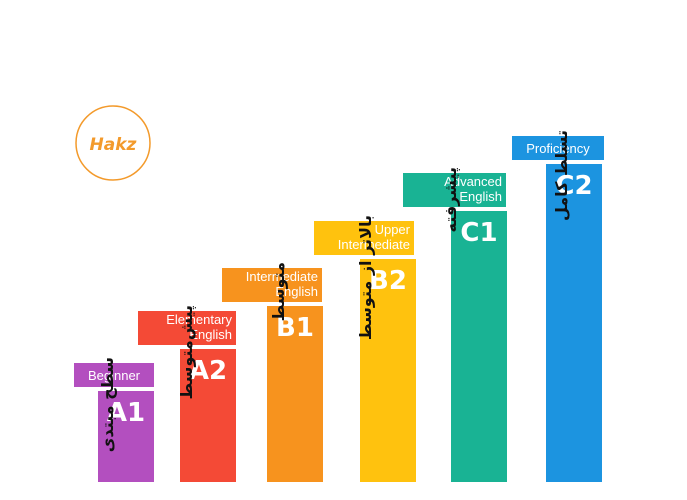 Image resolution: width=687 pixels, height=500 pixels. I want to click on persian-label-c1: پیشرفته, so click(451, 199).